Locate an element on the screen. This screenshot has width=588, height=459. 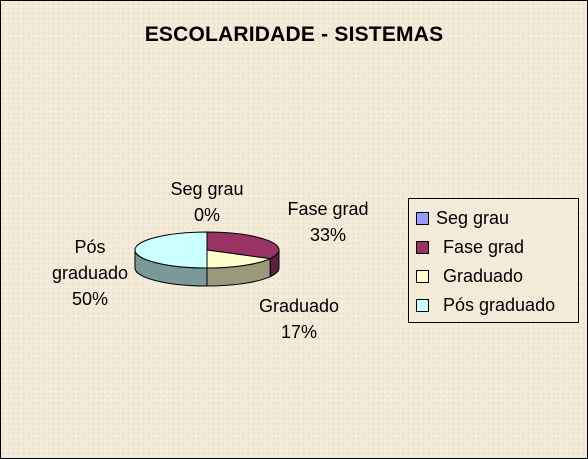
legend-text-fase-grad: Fase grad is located at coordinates (484, 247).